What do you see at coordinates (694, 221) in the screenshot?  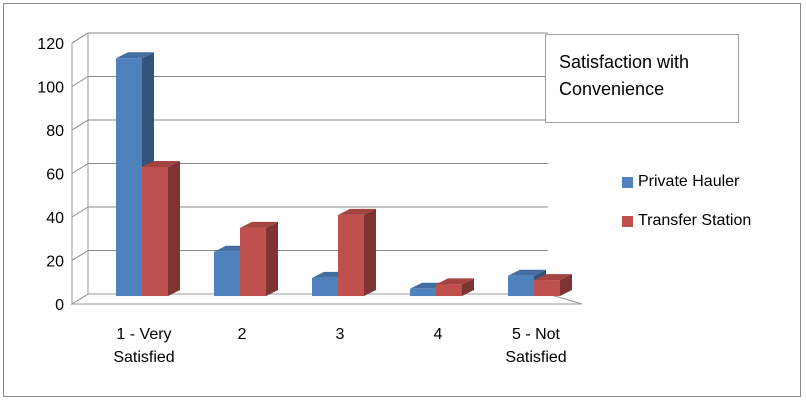 I see `legend-label-transfer-station: Transfer Station` at bounding box center [694, 221].